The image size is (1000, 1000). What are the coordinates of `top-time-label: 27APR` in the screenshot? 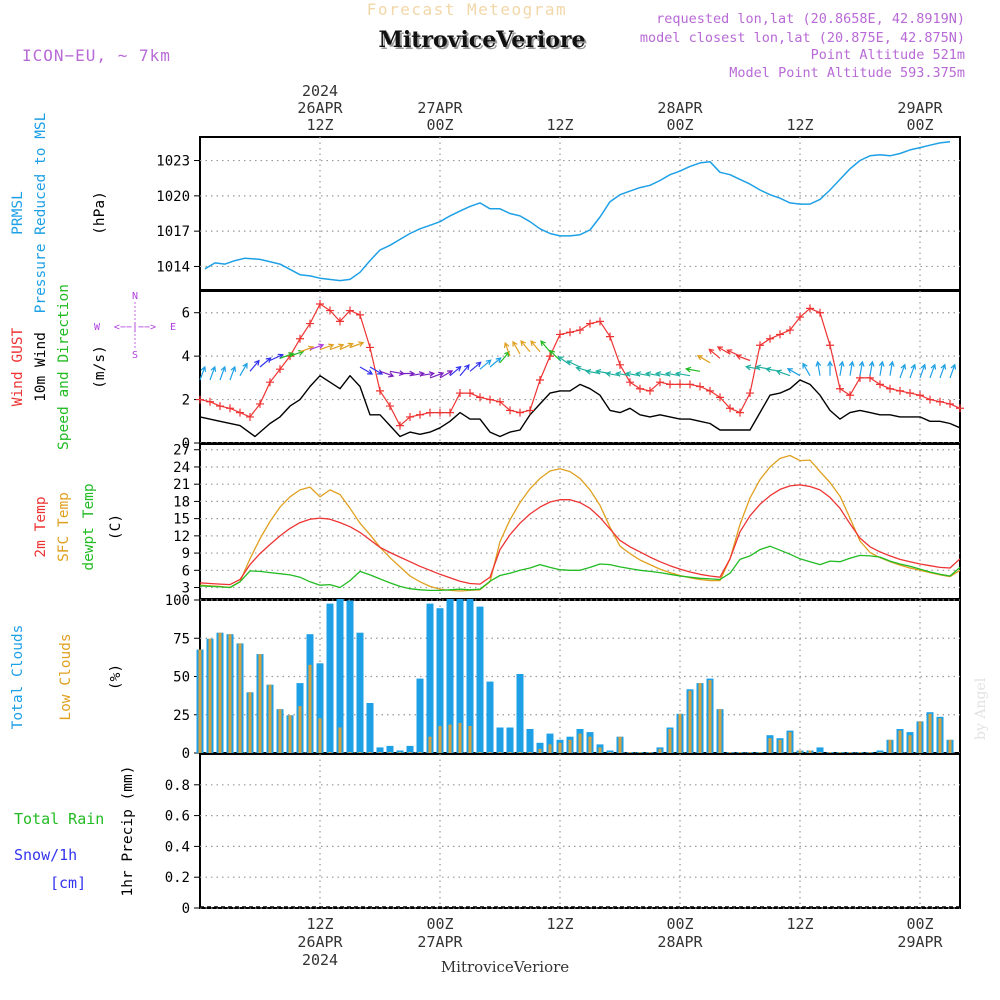 It's located at (440, 108).